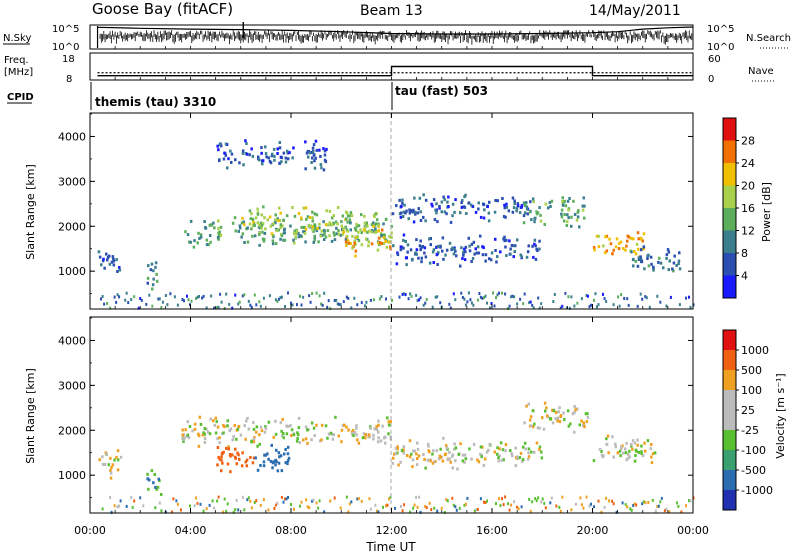  What do you see at coordinates (65, 29) in the screenshot?
I see `noise-left-tick-top: 10^5` at bounding box center [65, 29].